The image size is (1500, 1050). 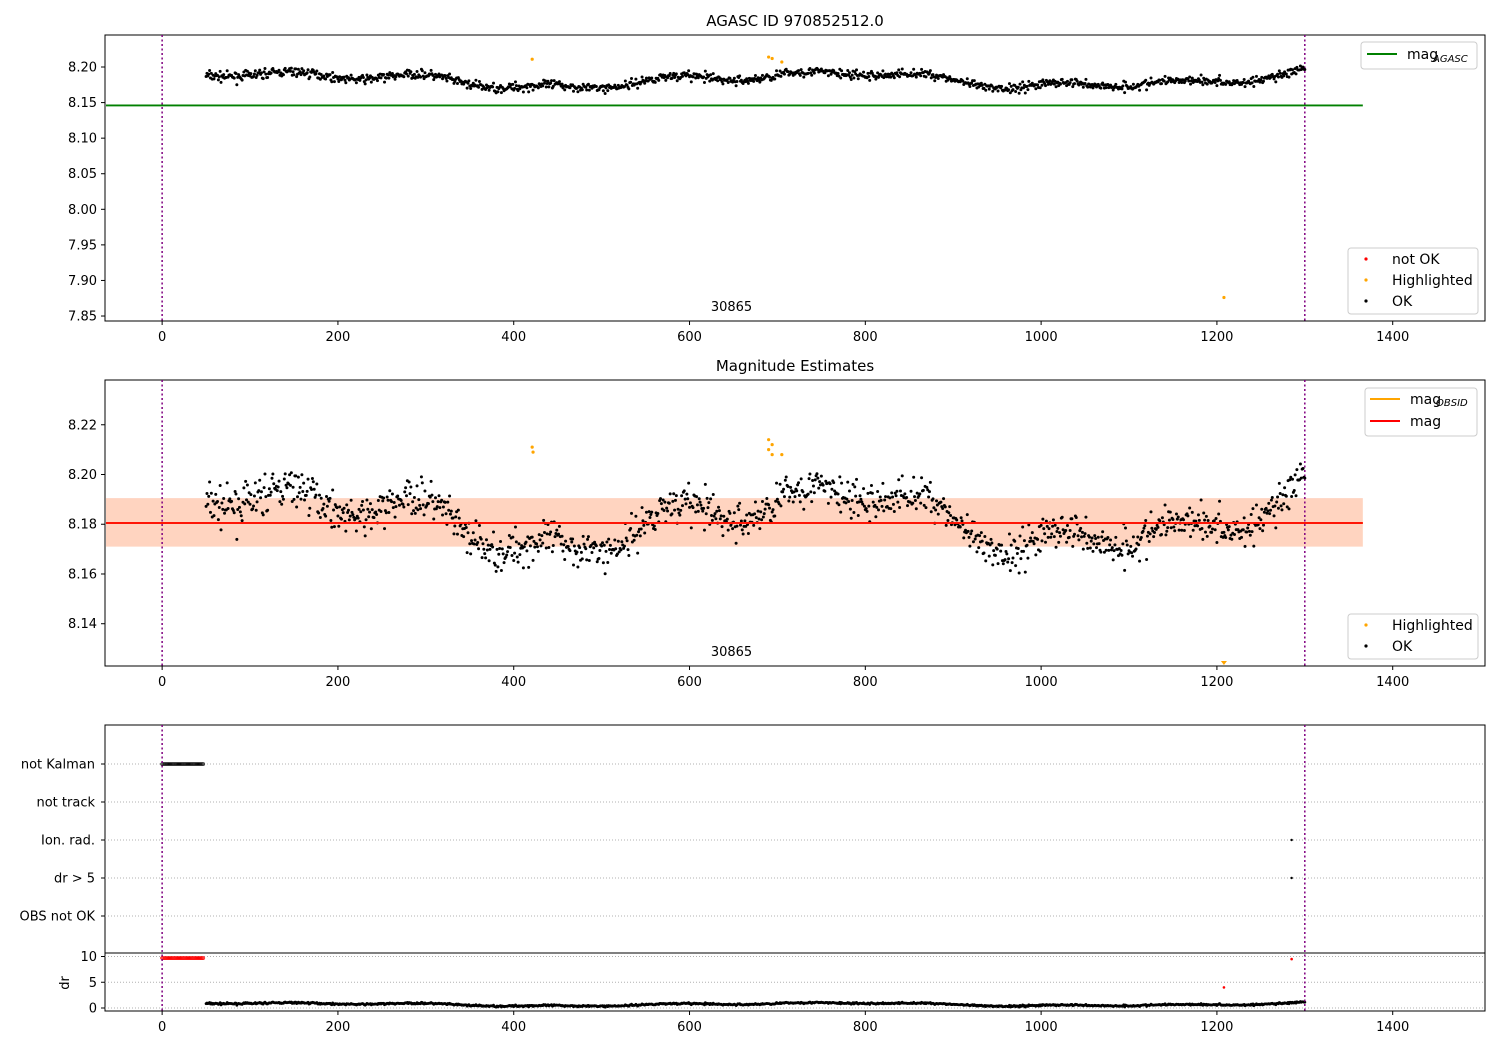 What do you see at coordinates (731, 652) in the screenshot?
I see `panel-mag-obsid-label: 30865` at bounding box center [731, 652].